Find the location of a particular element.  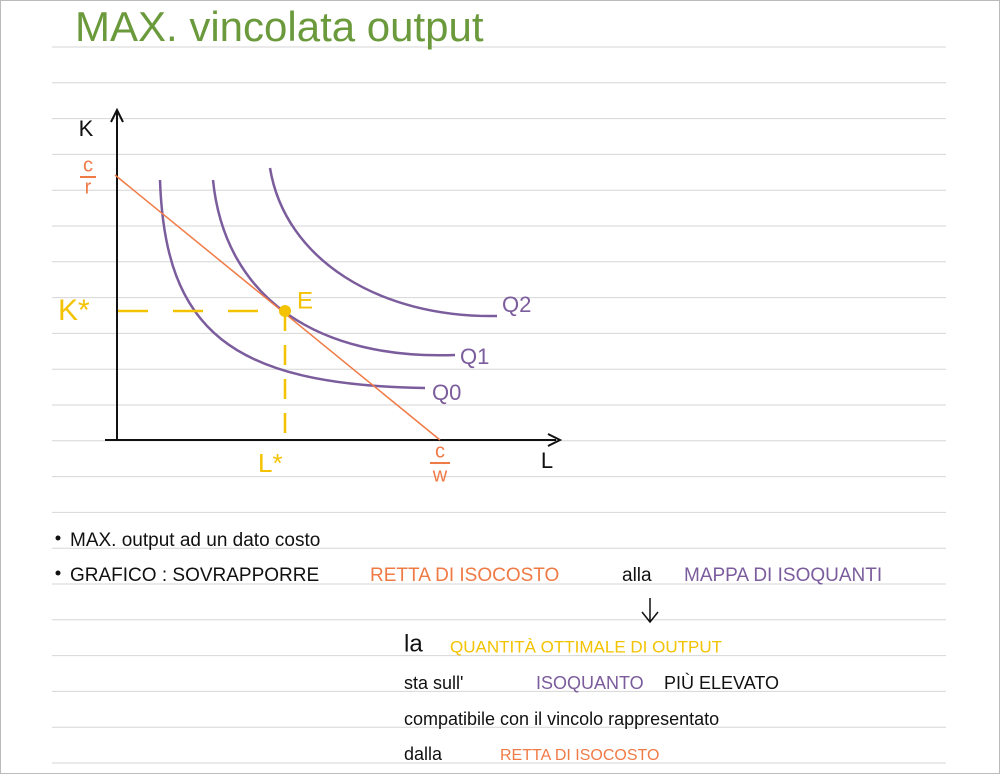

bullet-text: RETTA DI ISOCOSTO is located at coordinates (464, 575).